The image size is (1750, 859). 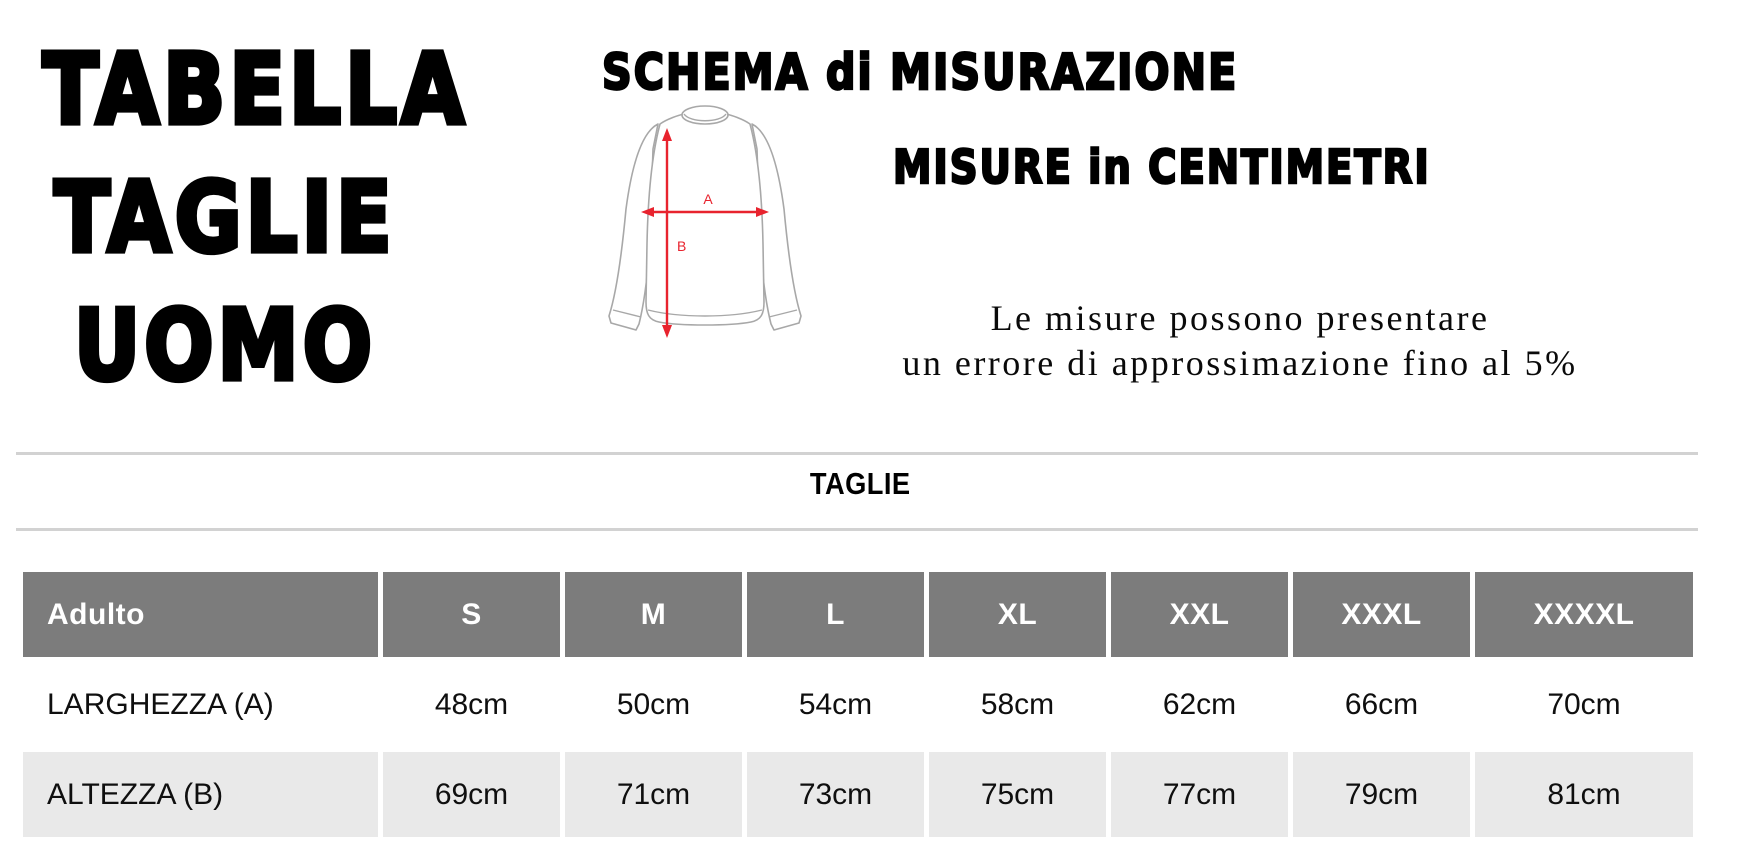 What do you see at coordinates (762, 212) in the screenshot?
I see `width-arrow-right-head` at bounding box center [762, 212].